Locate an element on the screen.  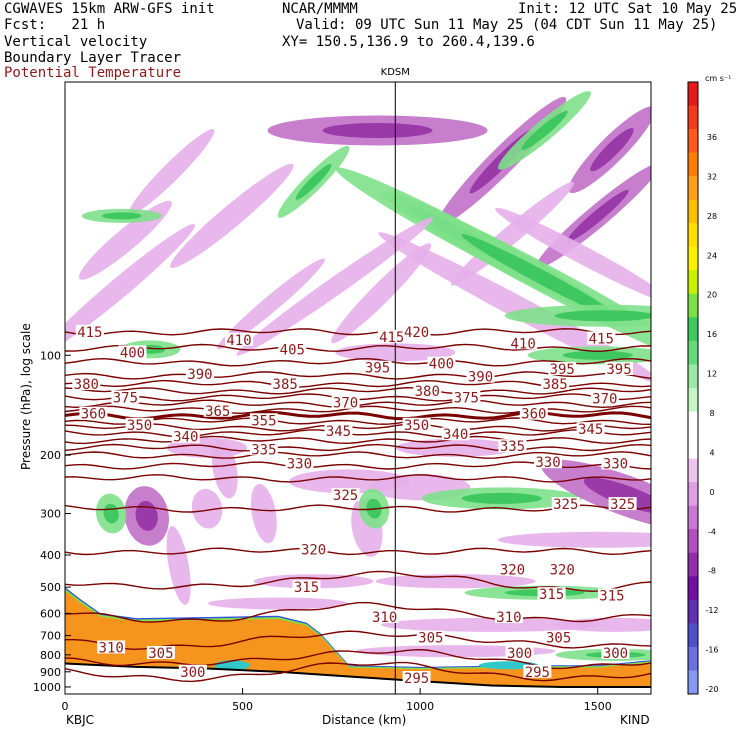
header-fcst: Fcst: 21 h is located at coordinates (55, 25).